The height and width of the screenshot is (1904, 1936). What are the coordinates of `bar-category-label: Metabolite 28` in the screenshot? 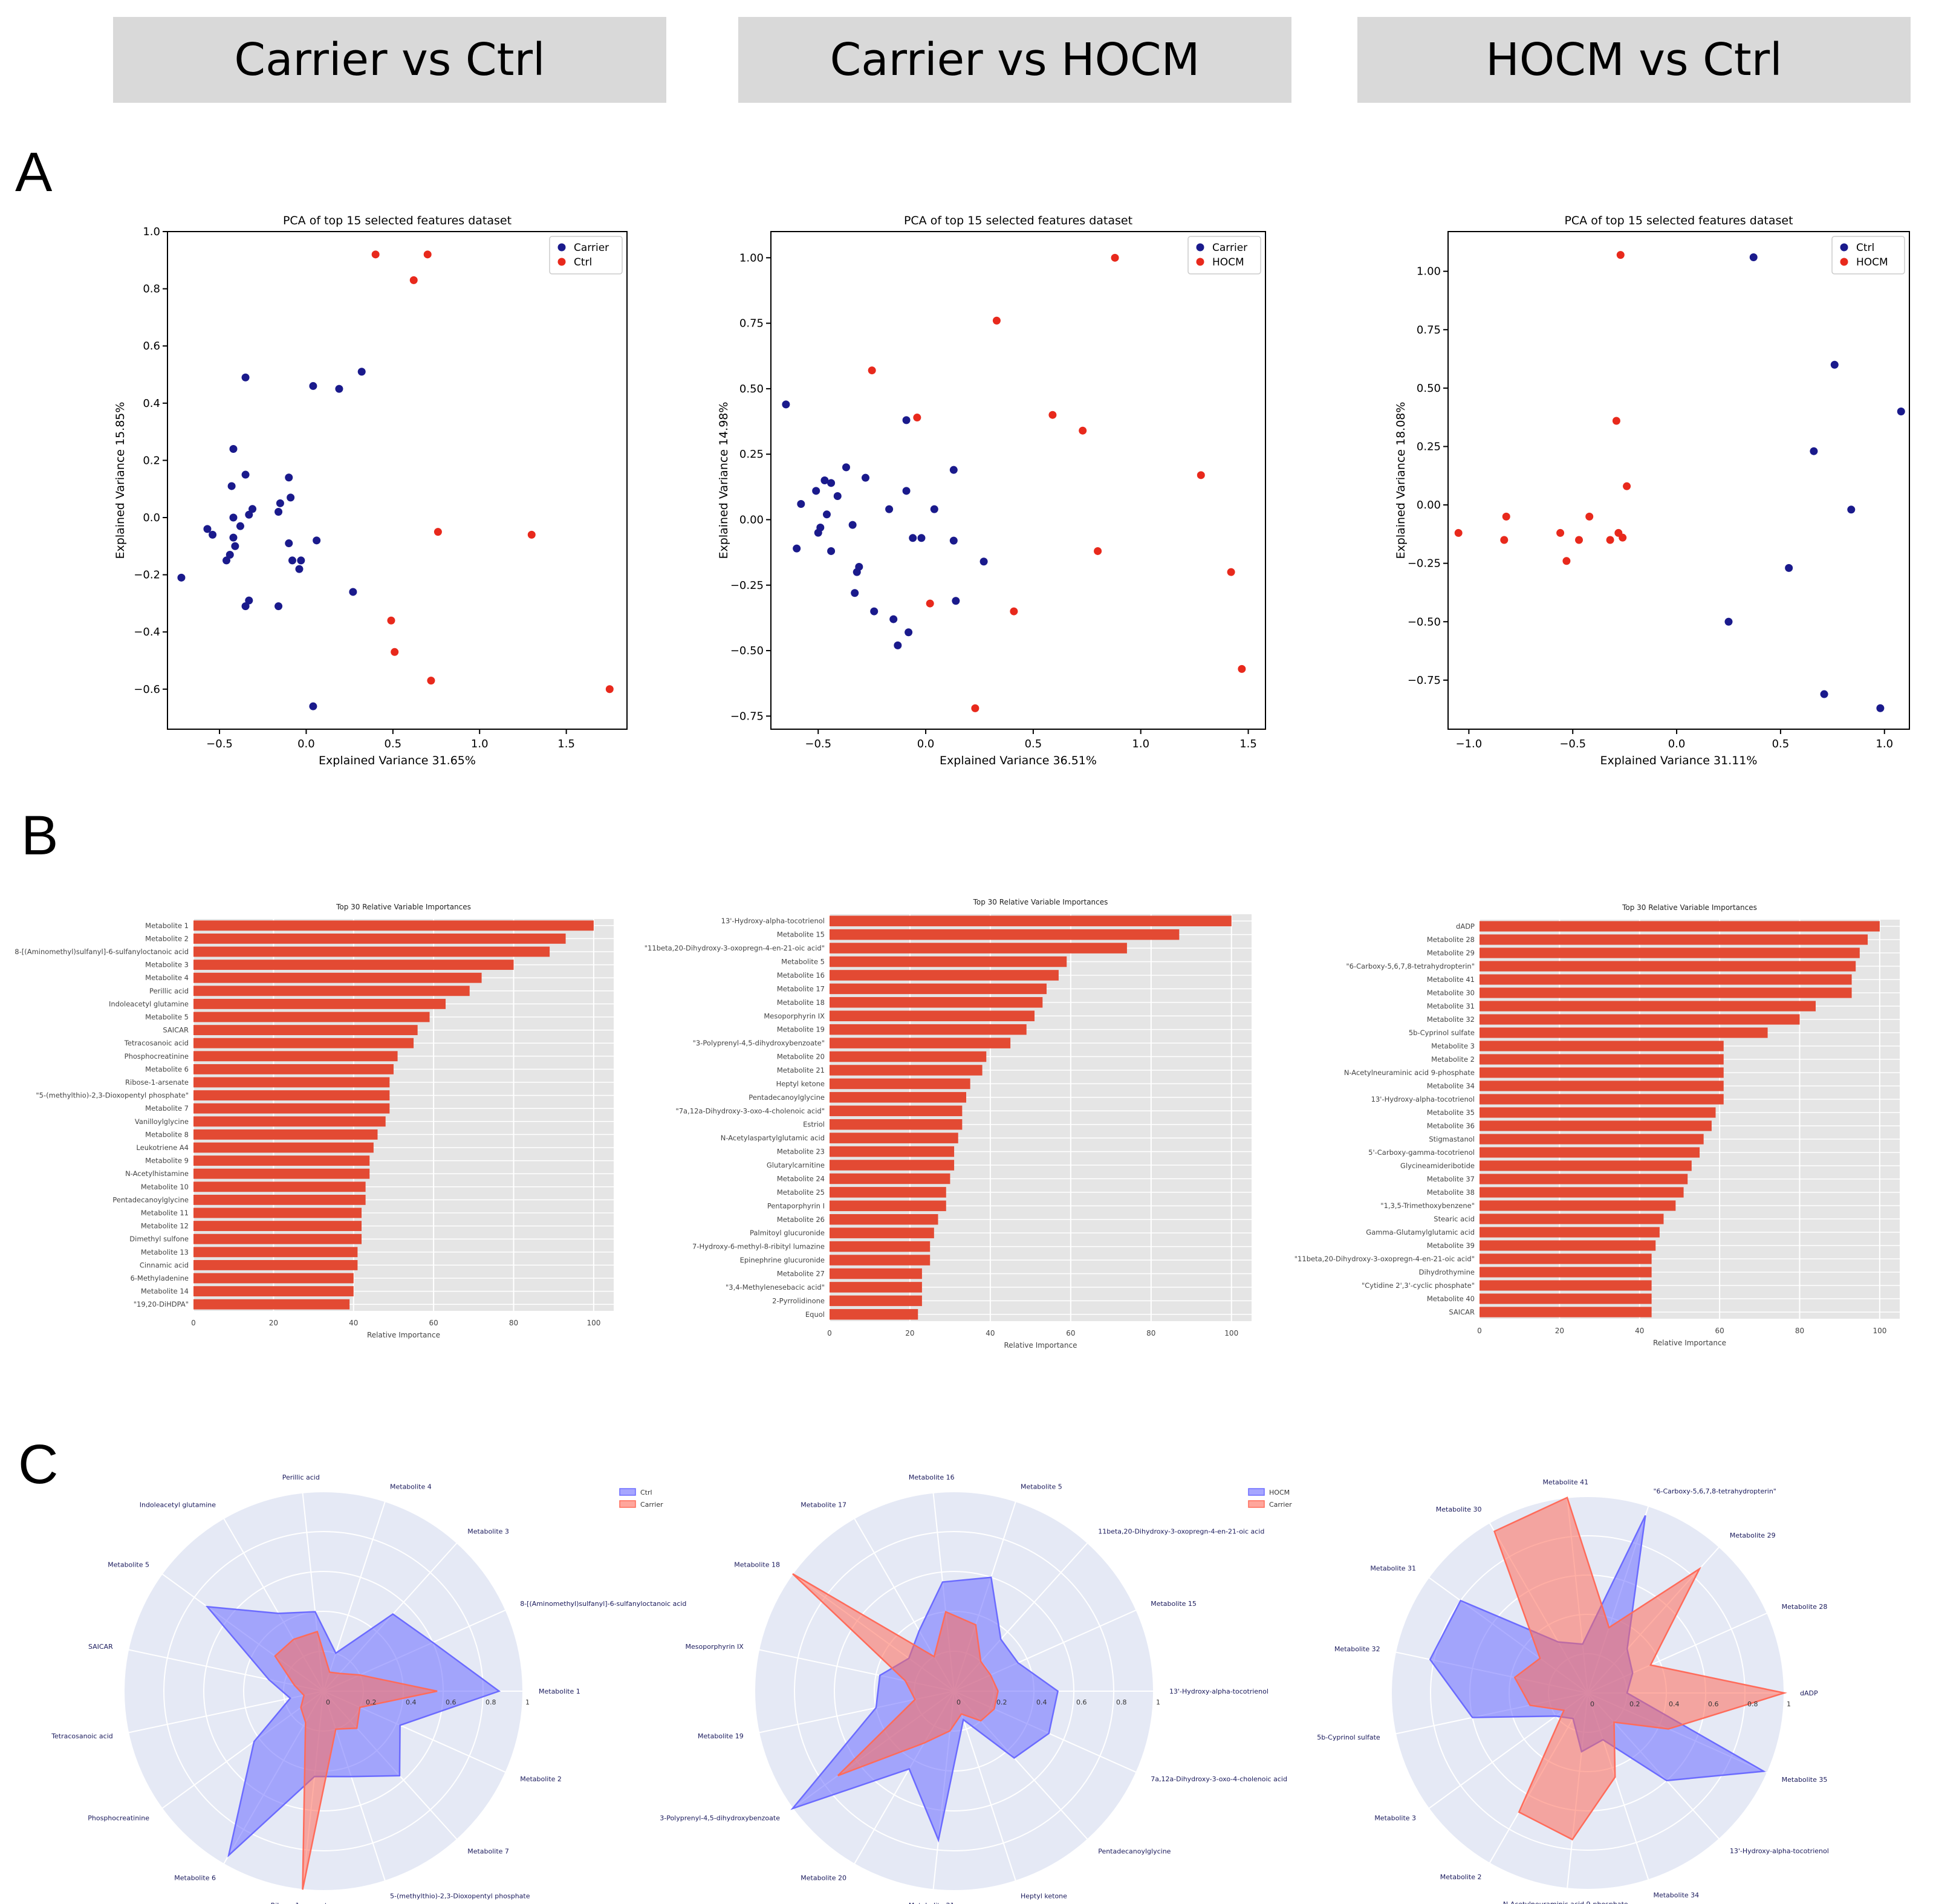 It's located at (1451, 939).